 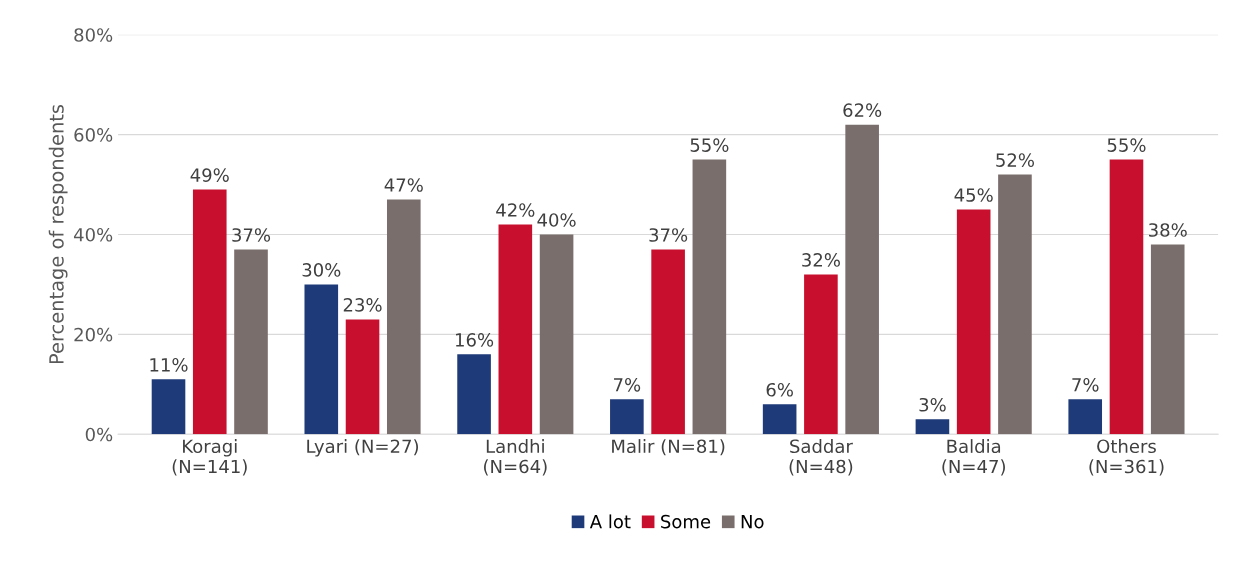 I want to click on y-tick-label: 60%, so click(x=93, y=135).